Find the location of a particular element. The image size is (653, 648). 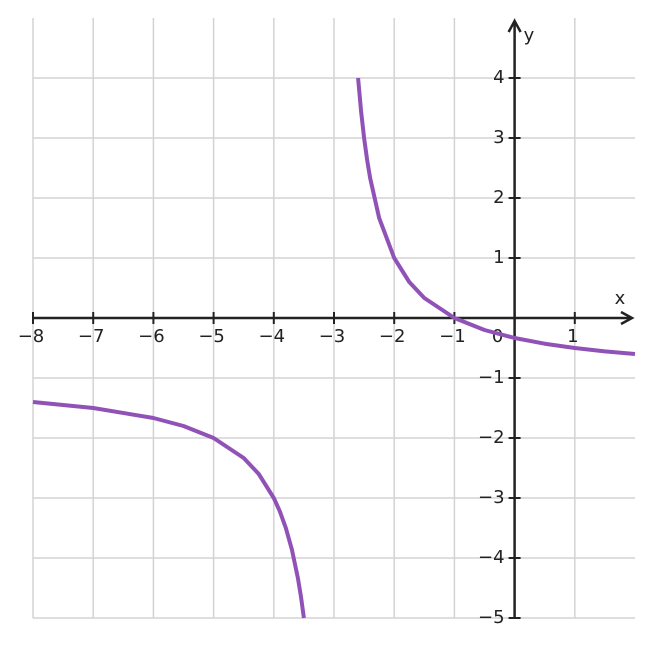

y-tick-label: 1 is located at coordinates (498, 257).